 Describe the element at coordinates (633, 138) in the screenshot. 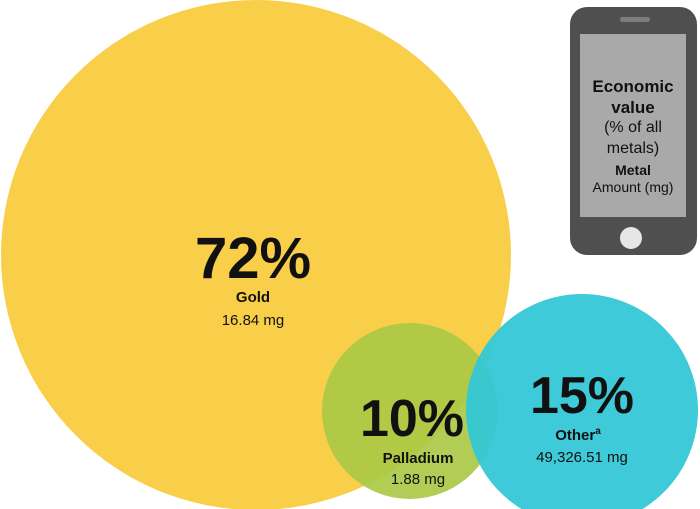

I see `legend-subtitle: (% of all metals)` at that location.